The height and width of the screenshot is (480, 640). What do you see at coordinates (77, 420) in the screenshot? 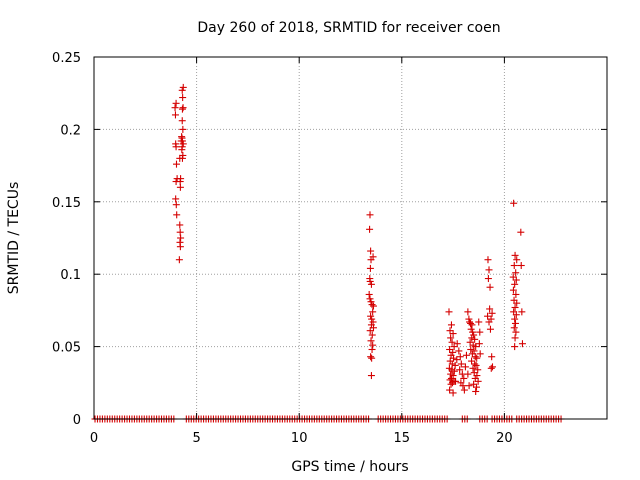
I see `y-tick-label: 0` at bounding box center [77, 420].